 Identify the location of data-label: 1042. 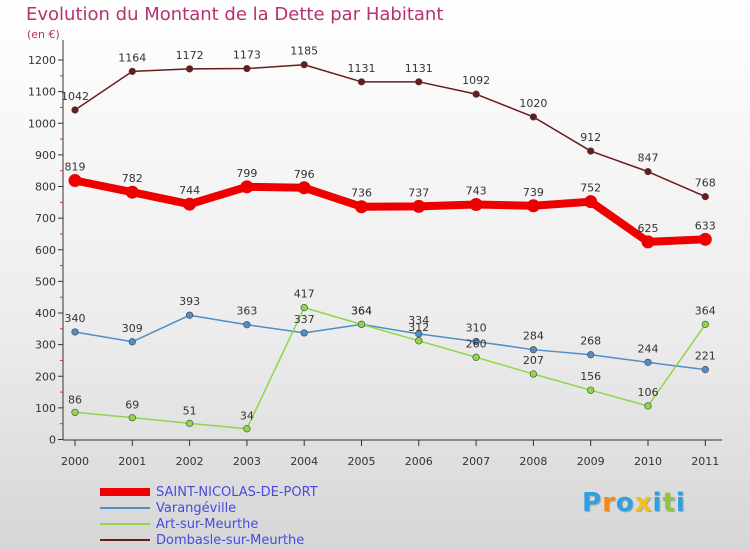
(75, 96).